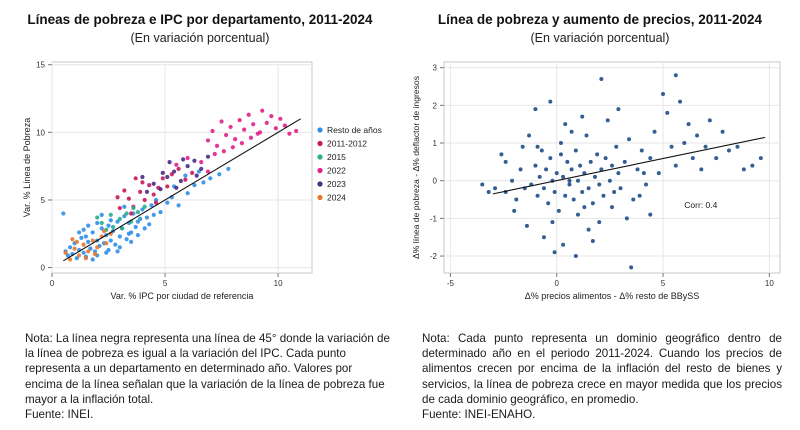 Image resolution: width=800 pixels, height=430 pixels. I want to click on x-tick-label: 5, so click(165, 283).